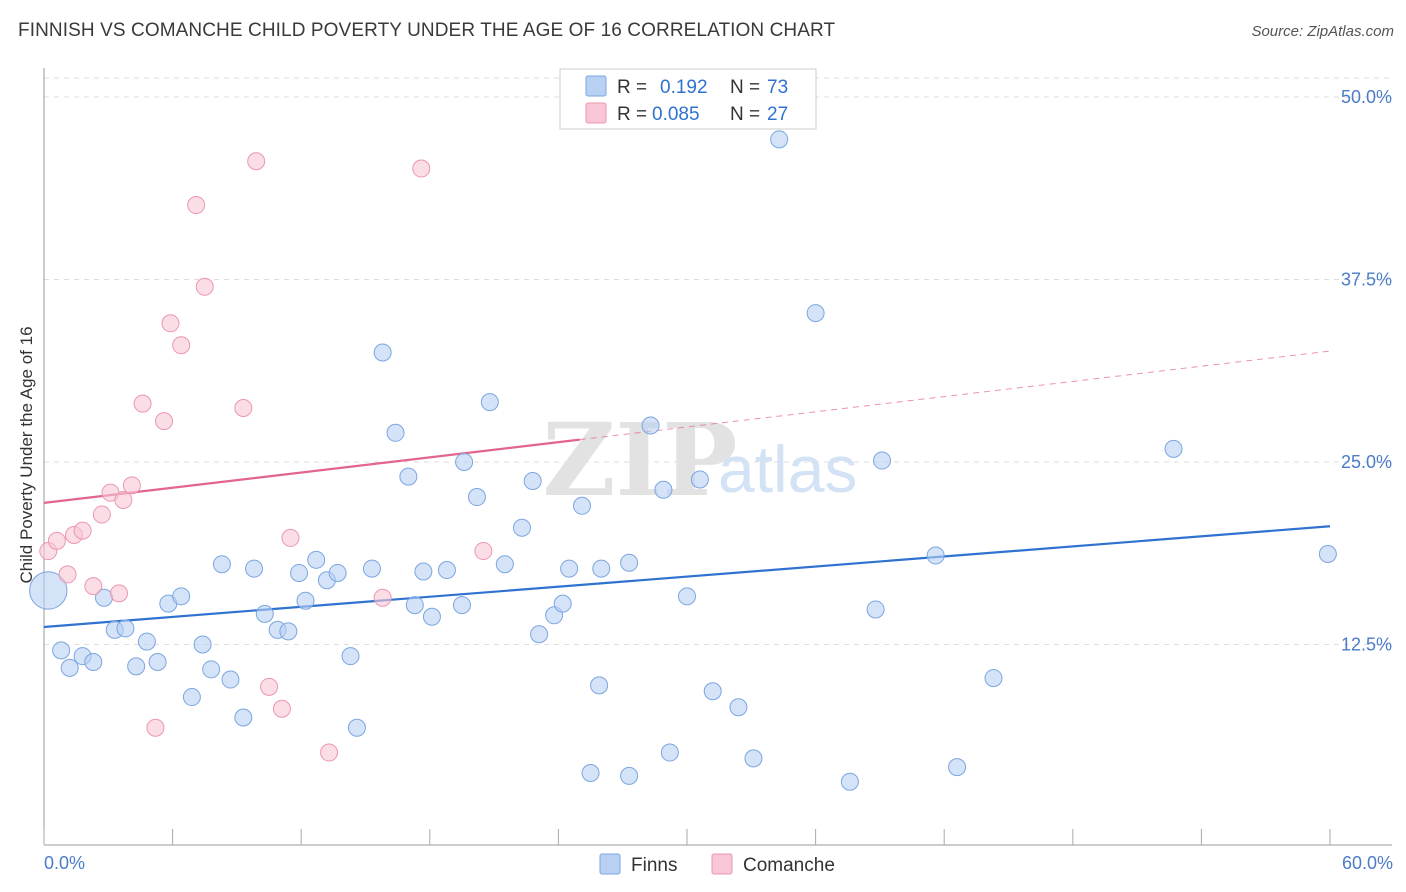 The width and height of the screenshot is (1406, 892). Describe the element at coordinates (745, 87) in the screenshot. I see `legend-n-label-finns: N =` at that location.